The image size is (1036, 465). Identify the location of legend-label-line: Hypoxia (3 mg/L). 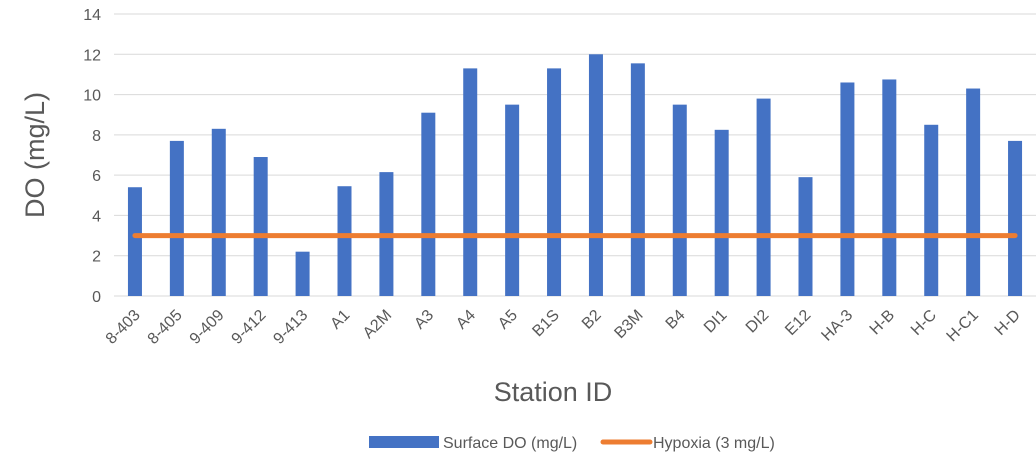
(714, 443).